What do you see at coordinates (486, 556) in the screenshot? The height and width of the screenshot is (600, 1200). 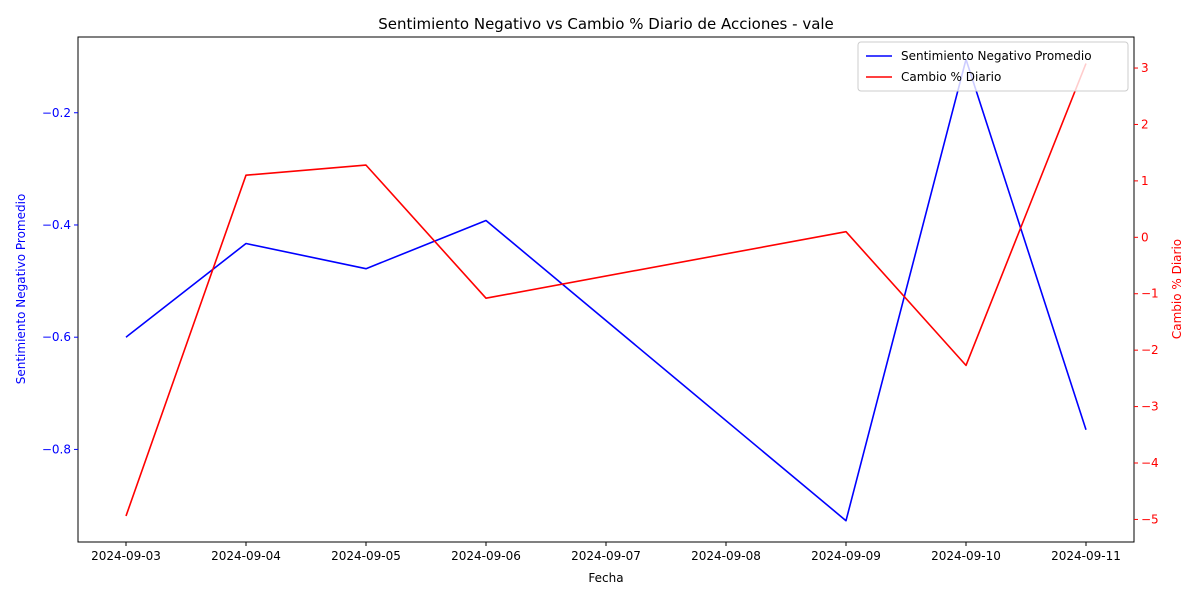 I see `x-tick-label: 2024-09-06` at bounding box center [486, 556].